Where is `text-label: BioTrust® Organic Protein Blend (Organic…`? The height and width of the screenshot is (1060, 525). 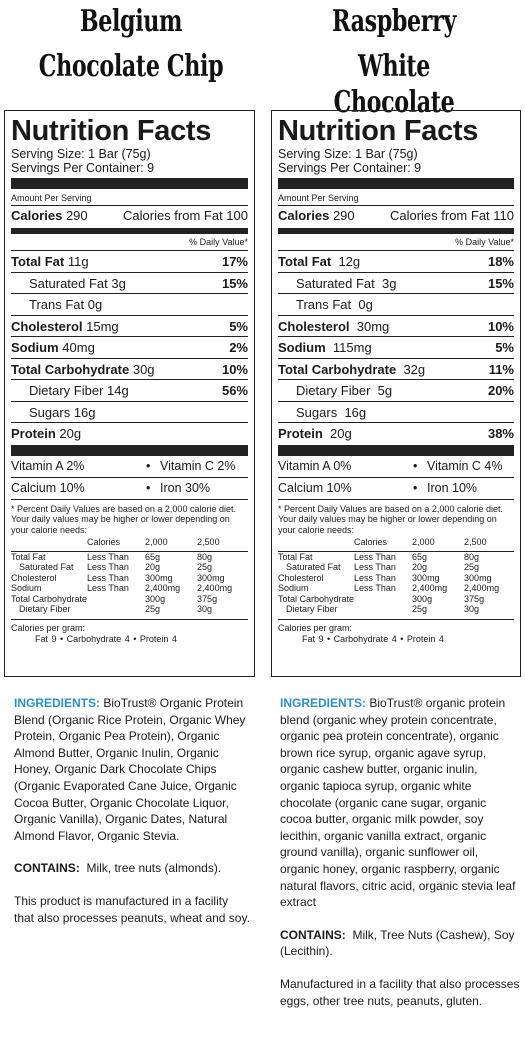
text-label: BioTrust® Organic Protein Blend (Organic… is located at coordinates (130, 769).